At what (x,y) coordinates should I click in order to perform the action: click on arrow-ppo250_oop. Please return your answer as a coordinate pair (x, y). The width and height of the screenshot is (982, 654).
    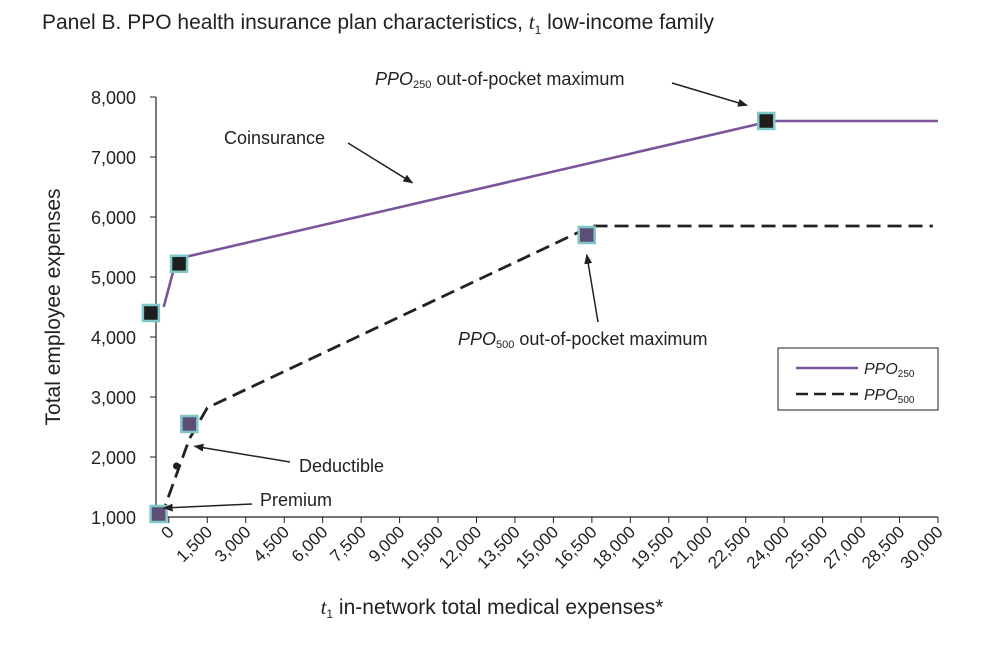
    Looking at the image, I should click on (709, 94).